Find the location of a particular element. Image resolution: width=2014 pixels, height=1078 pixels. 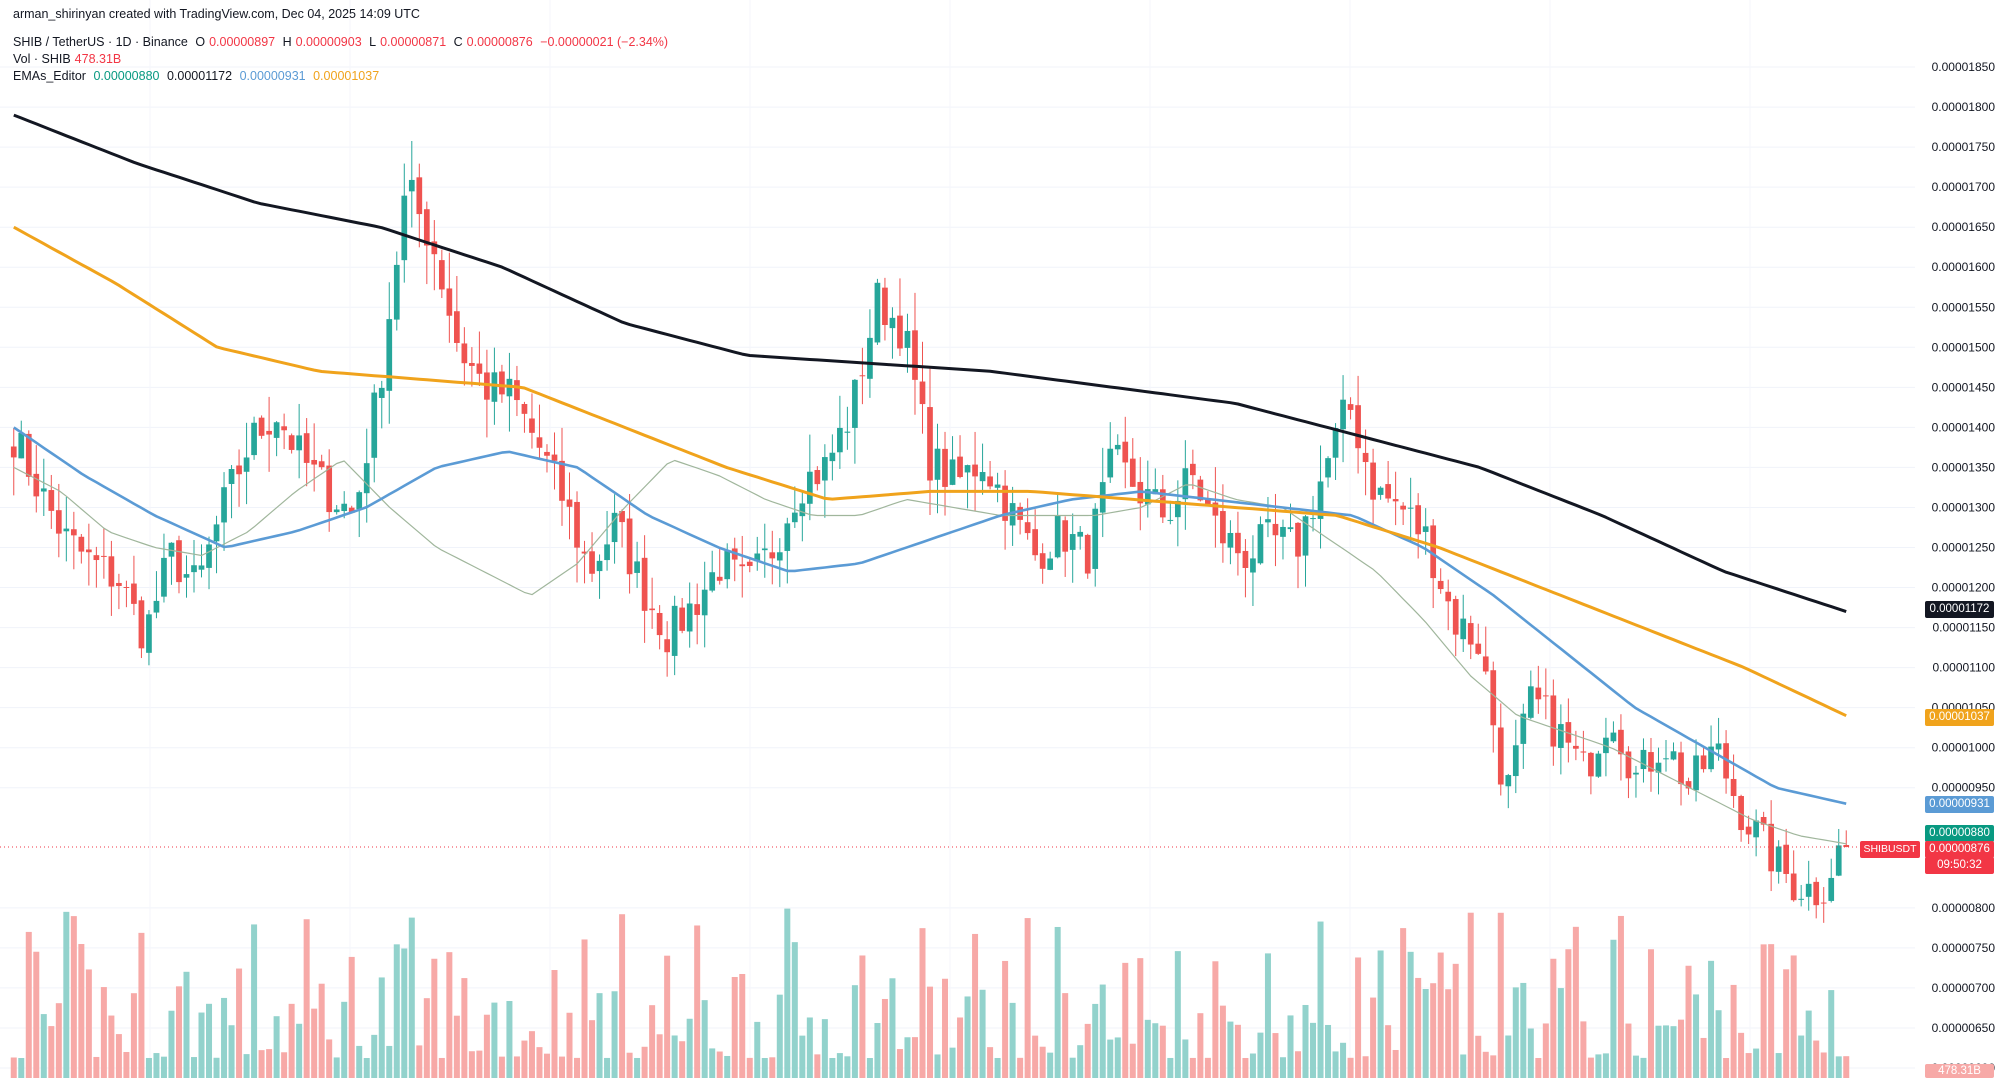

price-tick-label: 0.00000700 is located at coordinates (1964, 988).